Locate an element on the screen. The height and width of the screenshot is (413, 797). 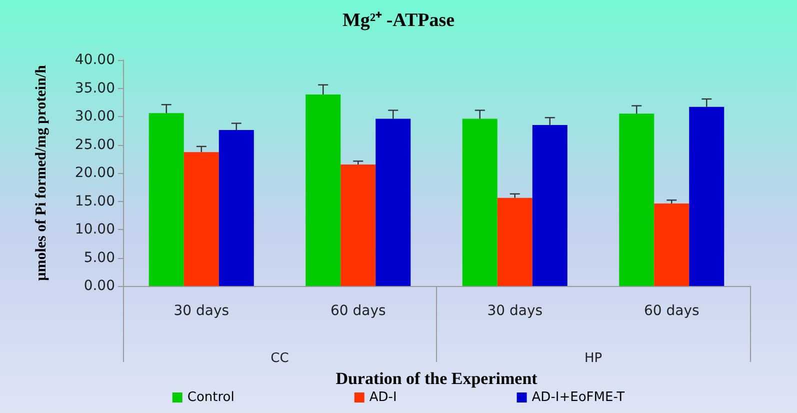
y-tick-label: 30.00 is located at coordinates (94, 116).